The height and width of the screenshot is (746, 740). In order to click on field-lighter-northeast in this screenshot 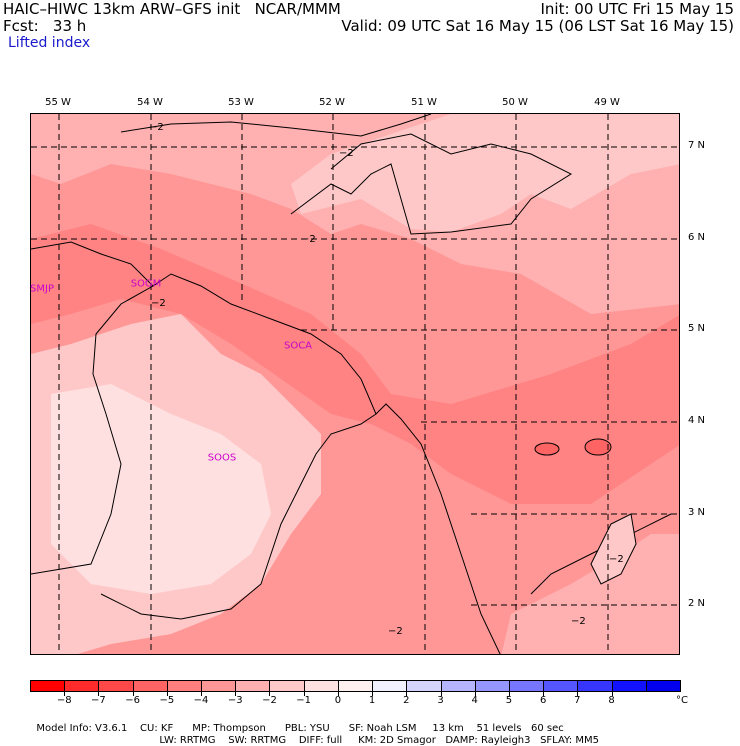, I will do `click(485, 173)`.